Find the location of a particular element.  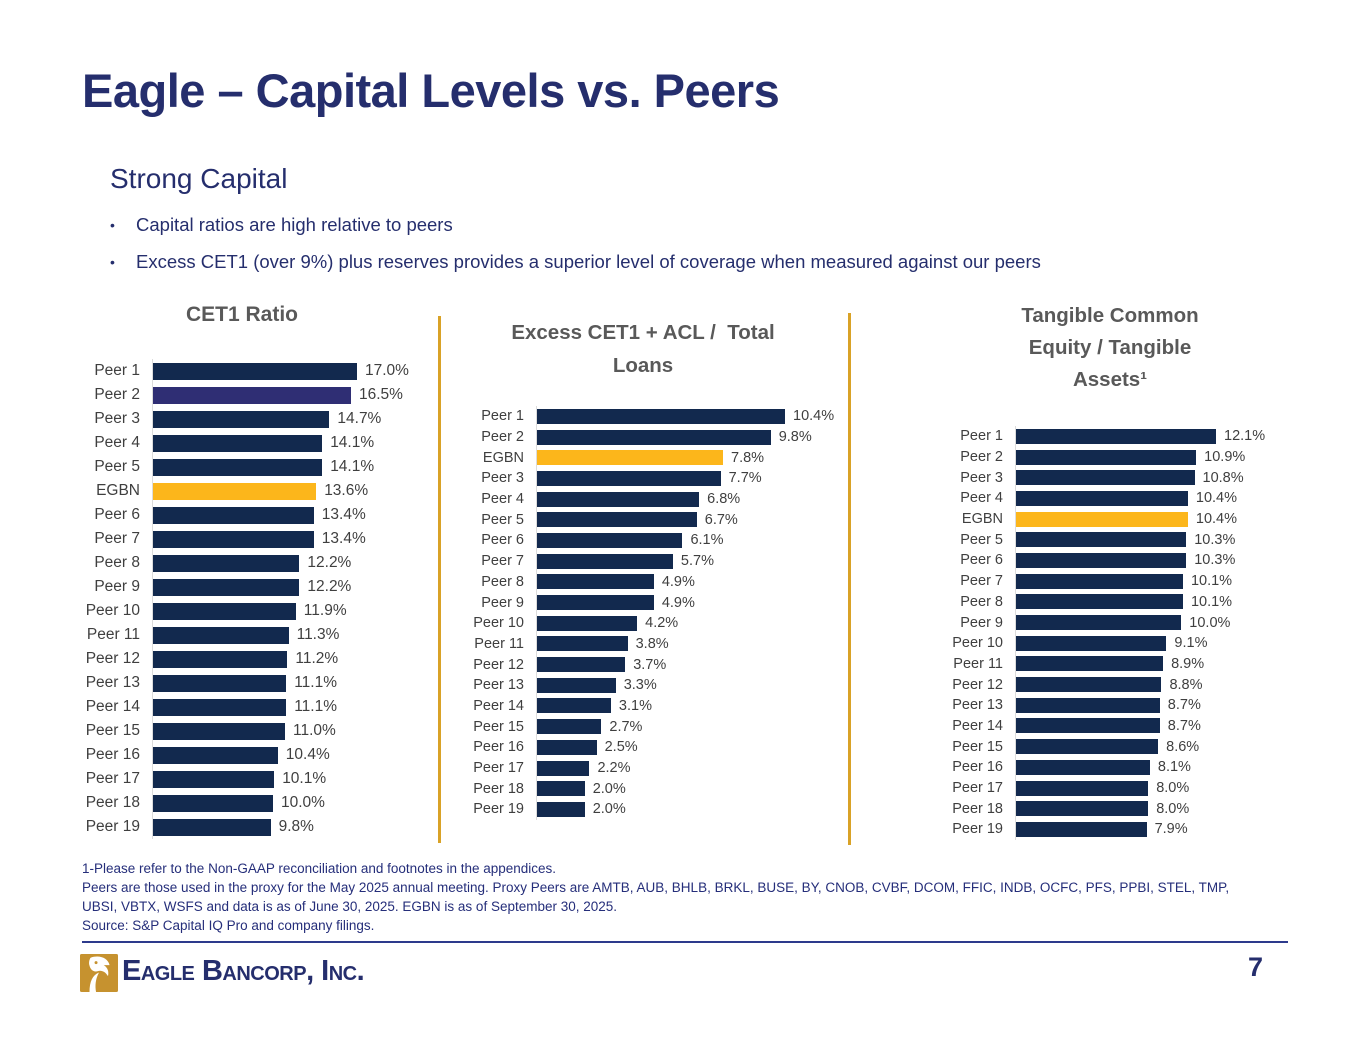

chart-row: Peer 15 8.6% is located at coordinates (1065, 746).